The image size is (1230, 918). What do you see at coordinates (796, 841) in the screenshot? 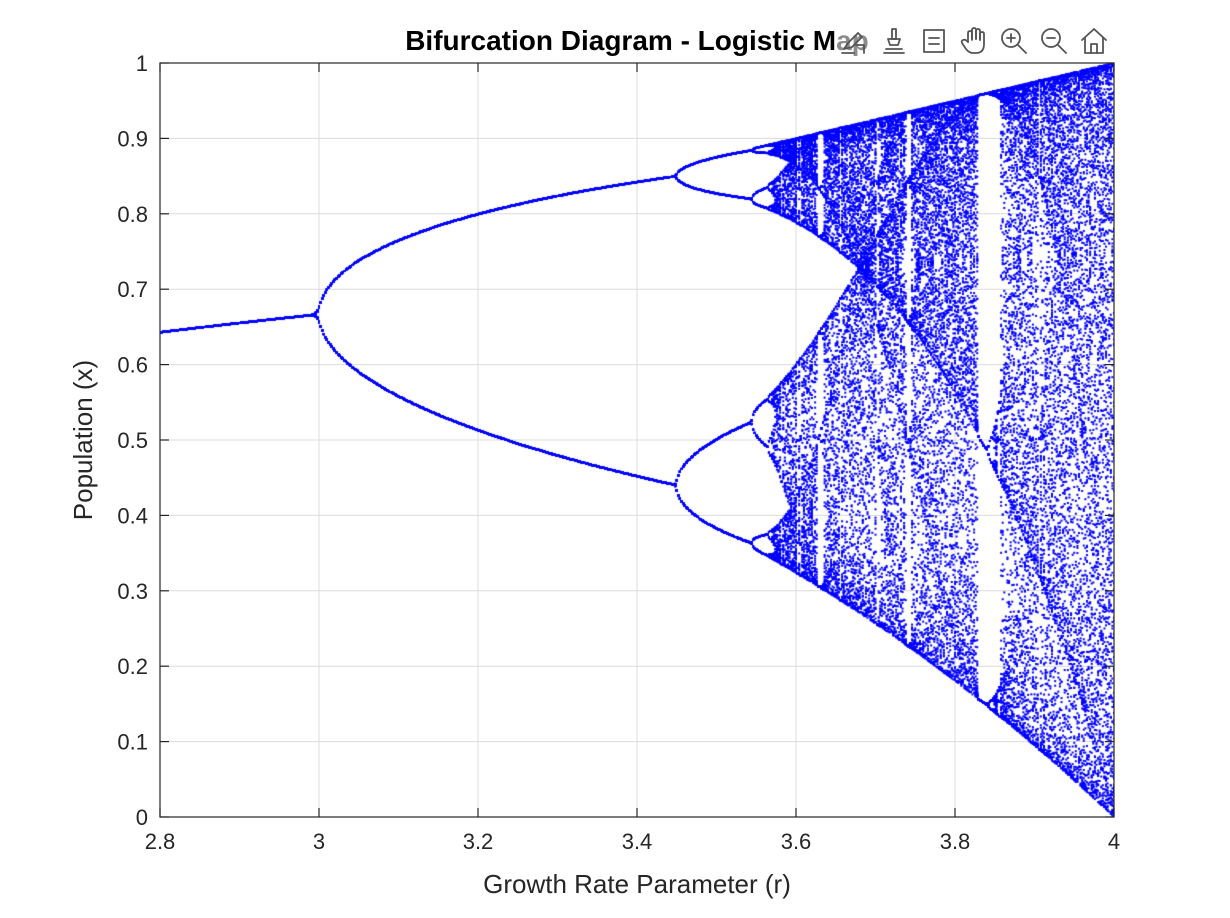
I see `x-tick-label: 3.6` at bounding box center [796, 841].